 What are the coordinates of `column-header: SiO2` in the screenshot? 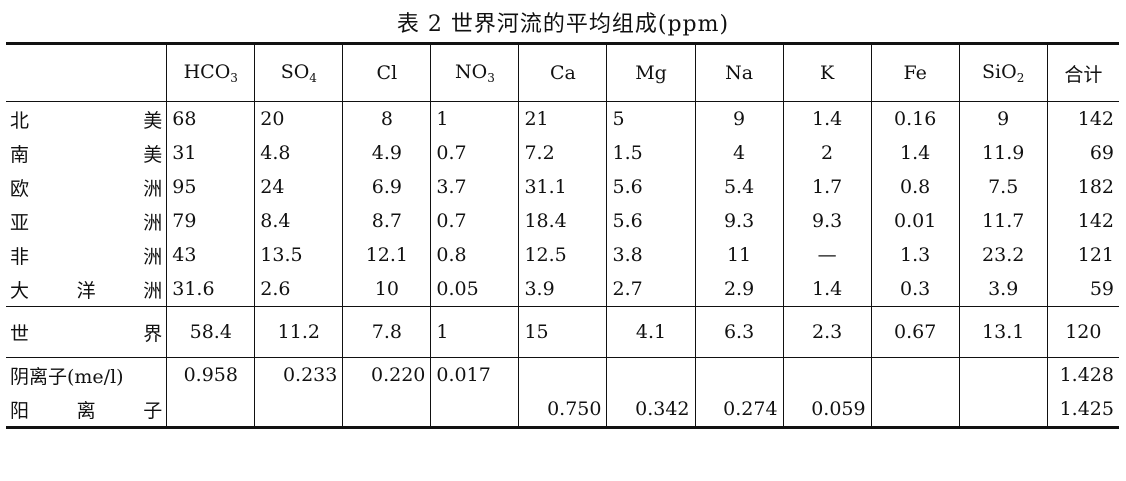 It's located at (1003, 72).